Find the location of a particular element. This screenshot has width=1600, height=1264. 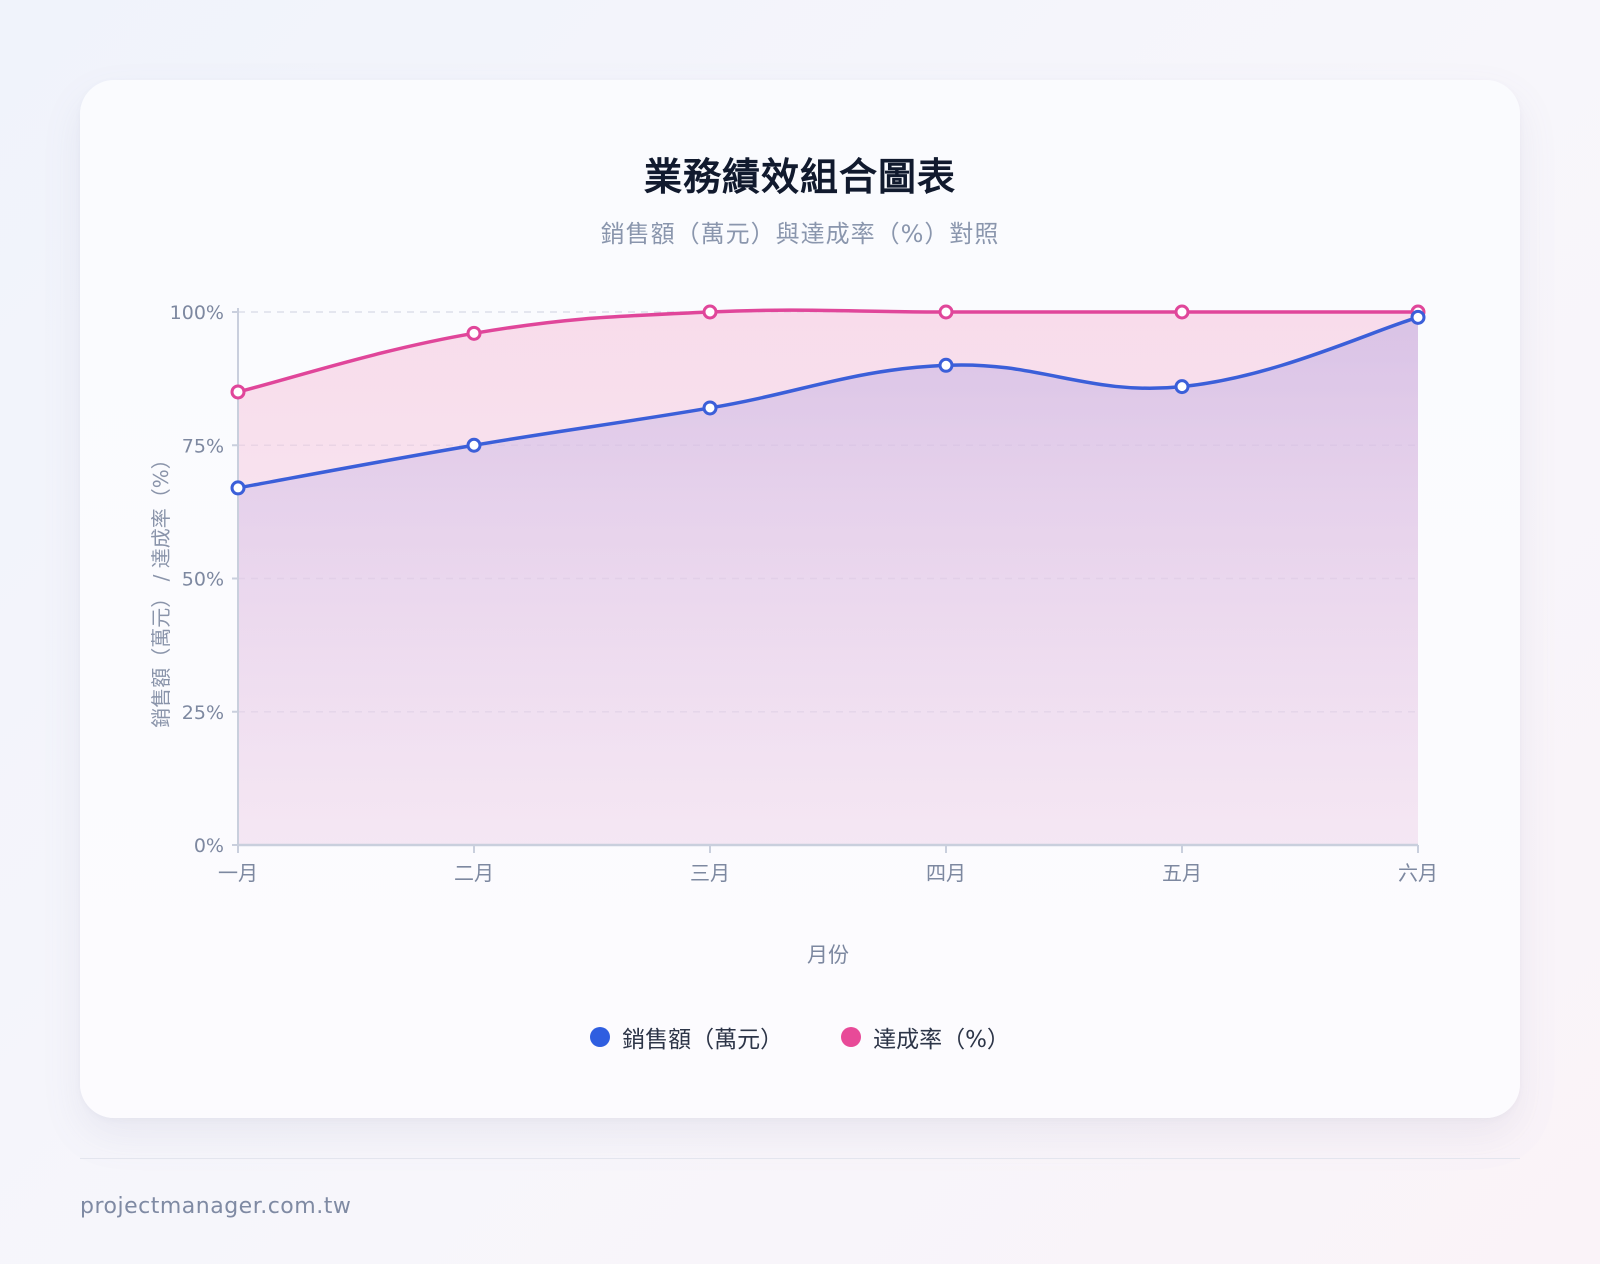

legend-item-sales: 銷售額（萬元） is located at coordinates (686, 1037).